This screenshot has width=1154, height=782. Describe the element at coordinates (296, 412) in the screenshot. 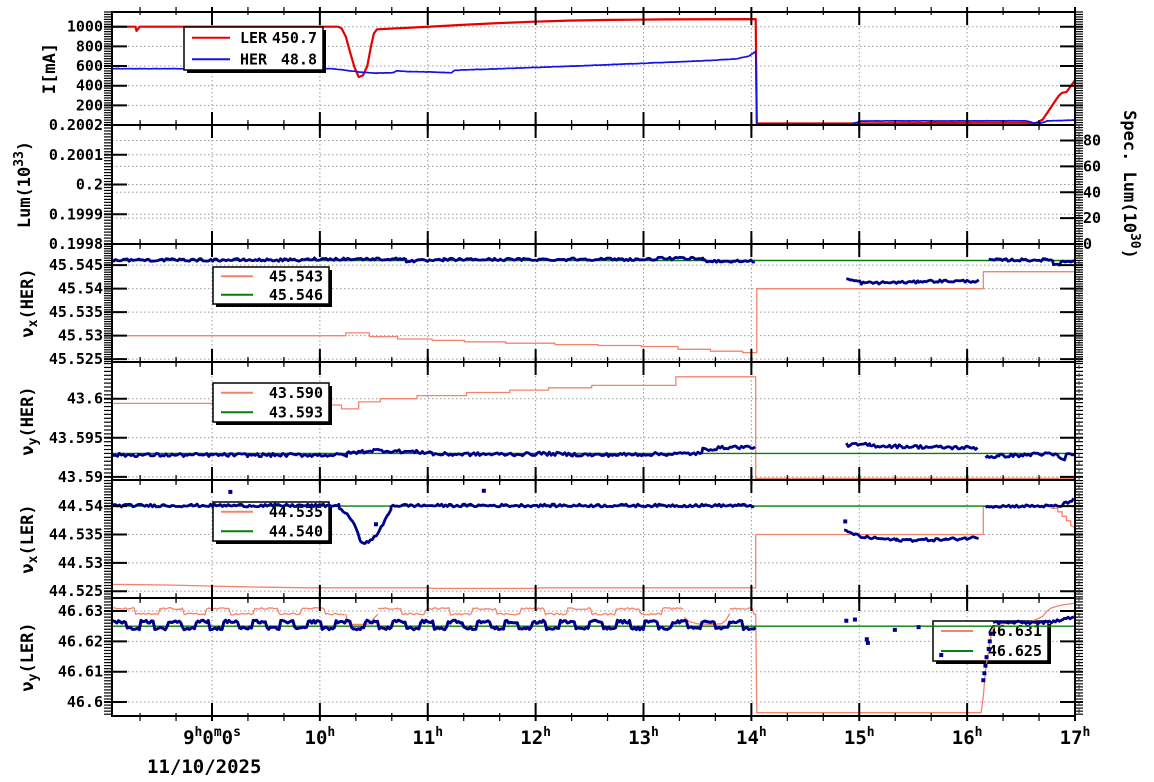

I see `legend-value: 43.593` at that location.